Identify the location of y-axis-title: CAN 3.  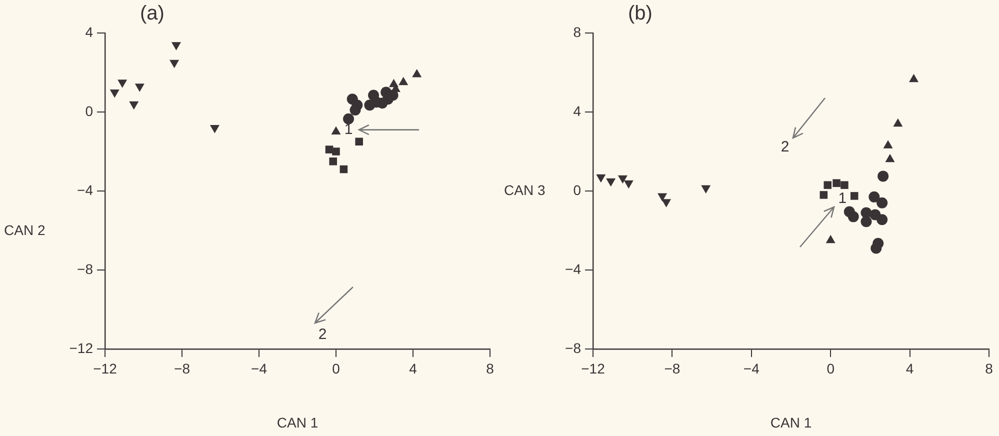
(525, 190).